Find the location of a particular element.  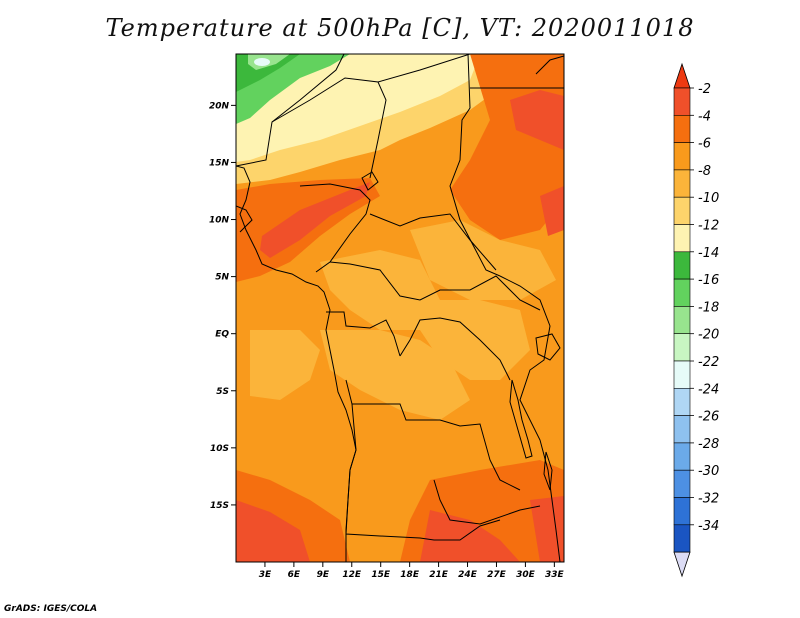

colorbar-label: -6 is located at coordinates (704, 144).